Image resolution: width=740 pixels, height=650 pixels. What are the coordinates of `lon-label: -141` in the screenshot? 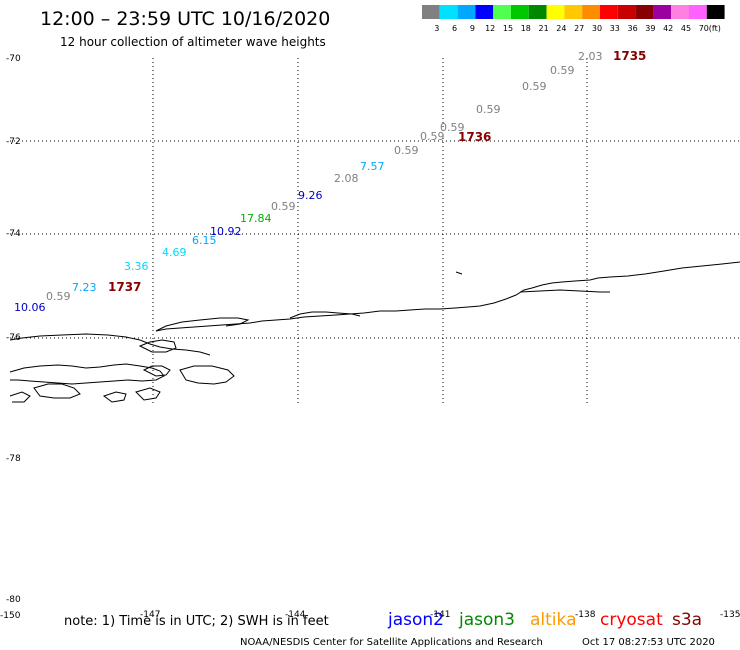 It's located at (440, 615).